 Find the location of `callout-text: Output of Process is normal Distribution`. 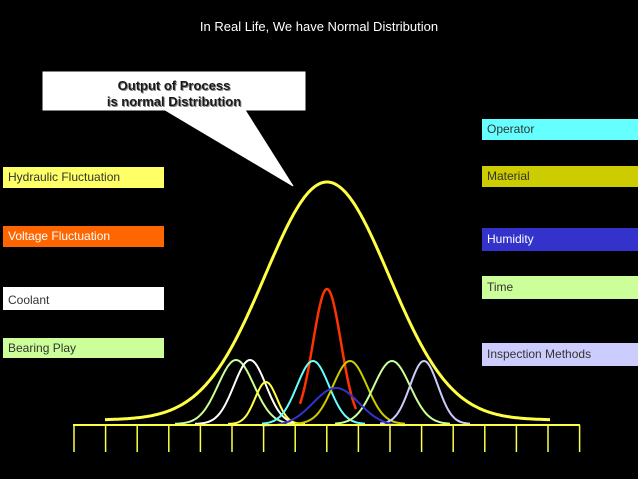

callout-text: Output of Process is normal Distribution is located at coordinates (174, 94).